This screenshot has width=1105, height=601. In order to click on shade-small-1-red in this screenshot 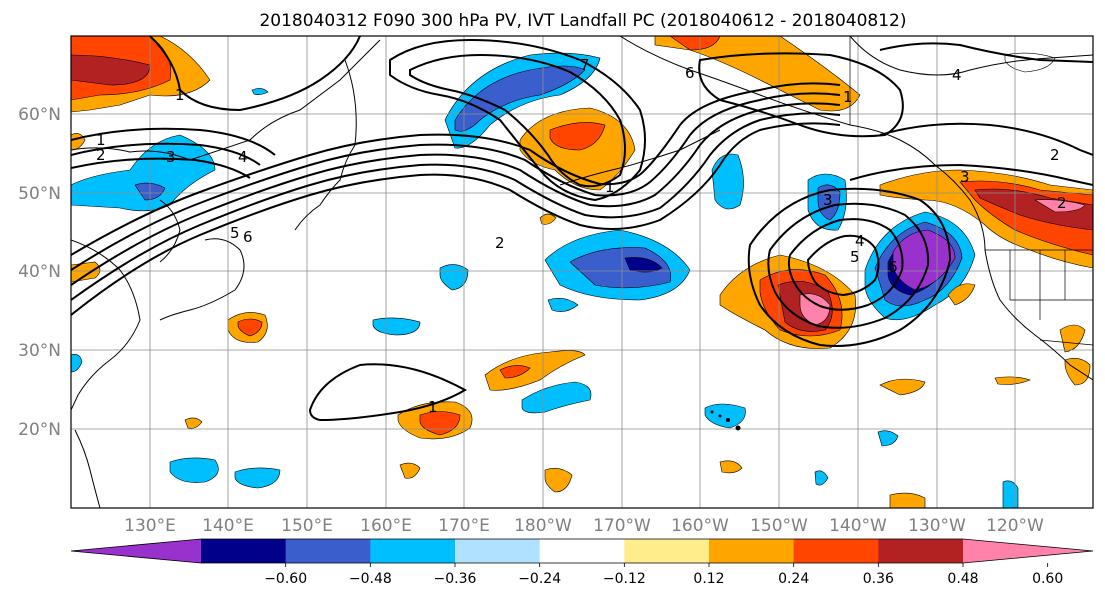, I will do `click(250, 327)`.